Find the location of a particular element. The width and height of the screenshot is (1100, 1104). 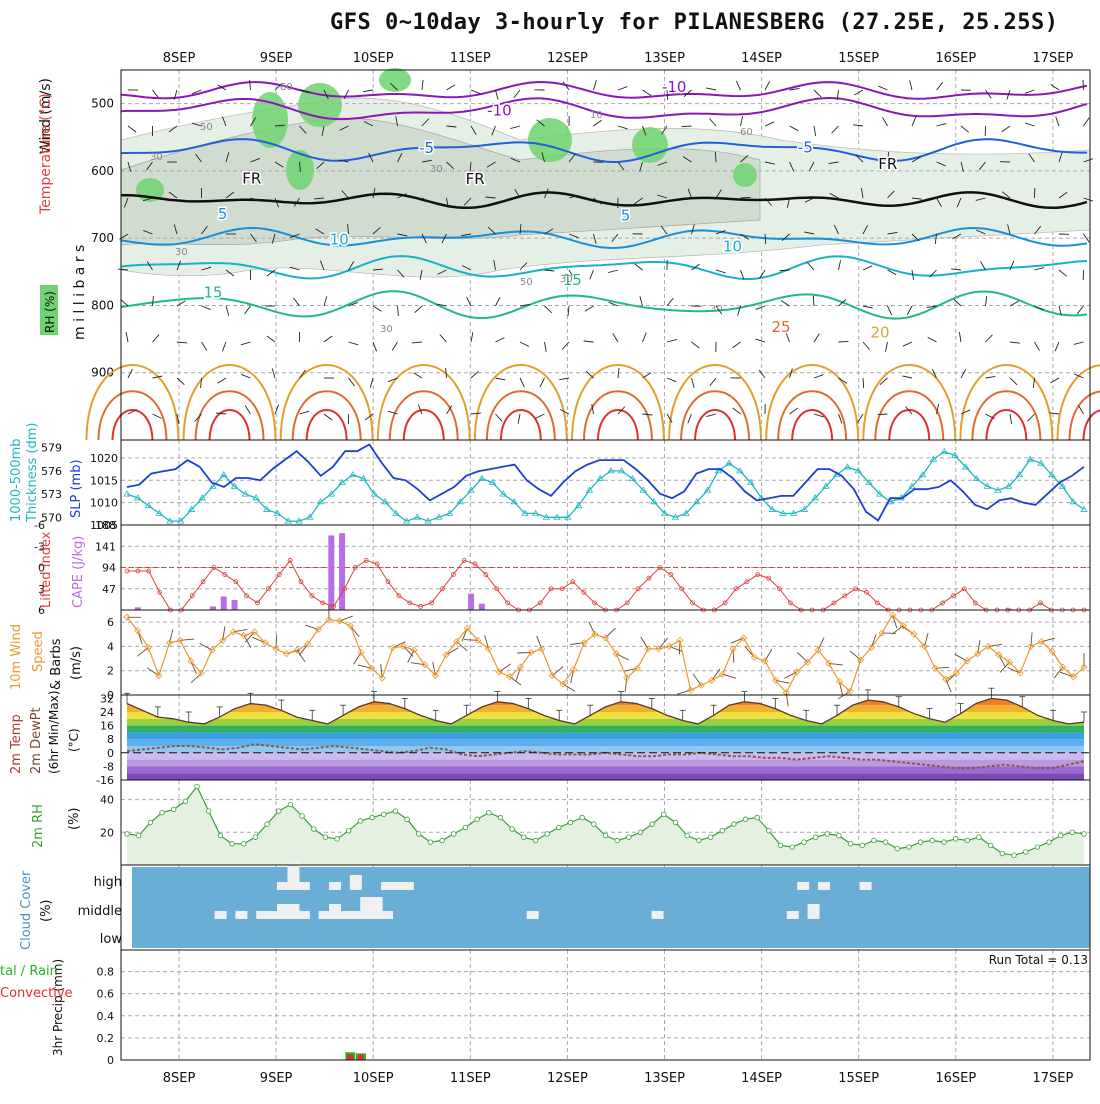

bottom-day-label: 14SEP is located at coordinates (761, 1078).